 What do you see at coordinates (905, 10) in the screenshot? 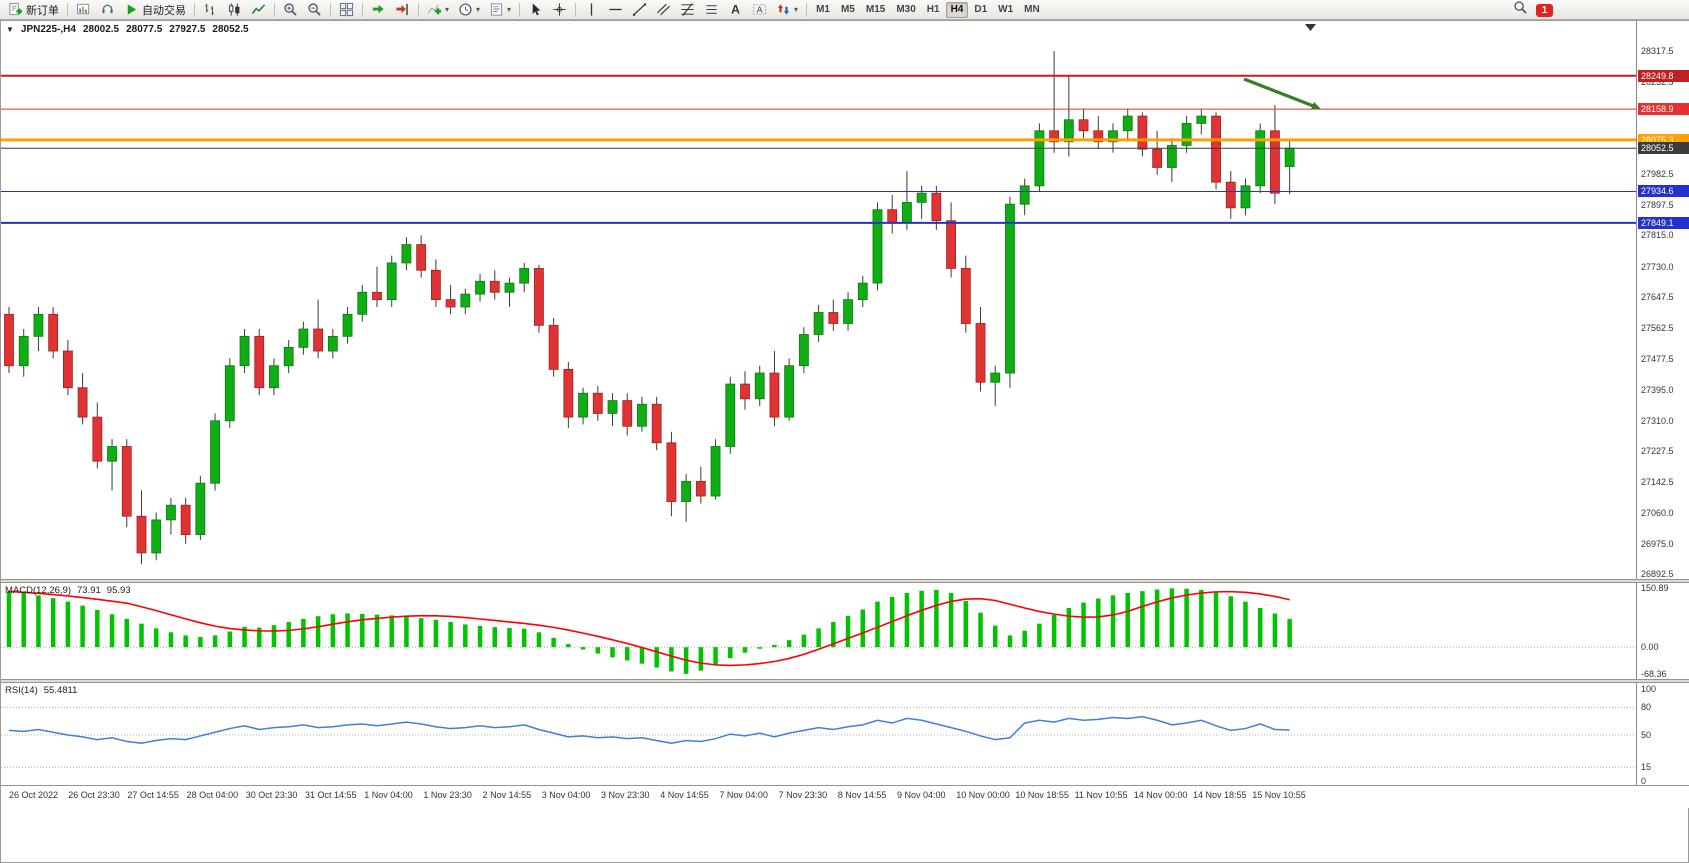
I see `timeframe-M30-button: M30` at bounding box center [905, 10].